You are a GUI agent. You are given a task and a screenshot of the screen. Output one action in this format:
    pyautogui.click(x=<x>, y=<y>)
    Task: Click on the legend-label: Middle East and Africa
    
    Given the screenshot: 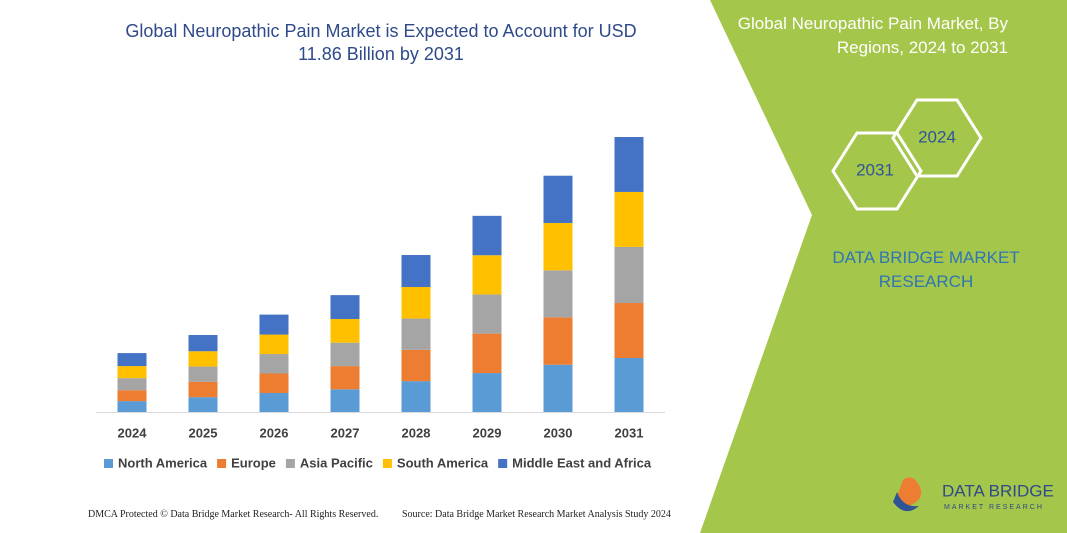 What is the action you would take?
    pyautogui.click(x=582, y=462)
    